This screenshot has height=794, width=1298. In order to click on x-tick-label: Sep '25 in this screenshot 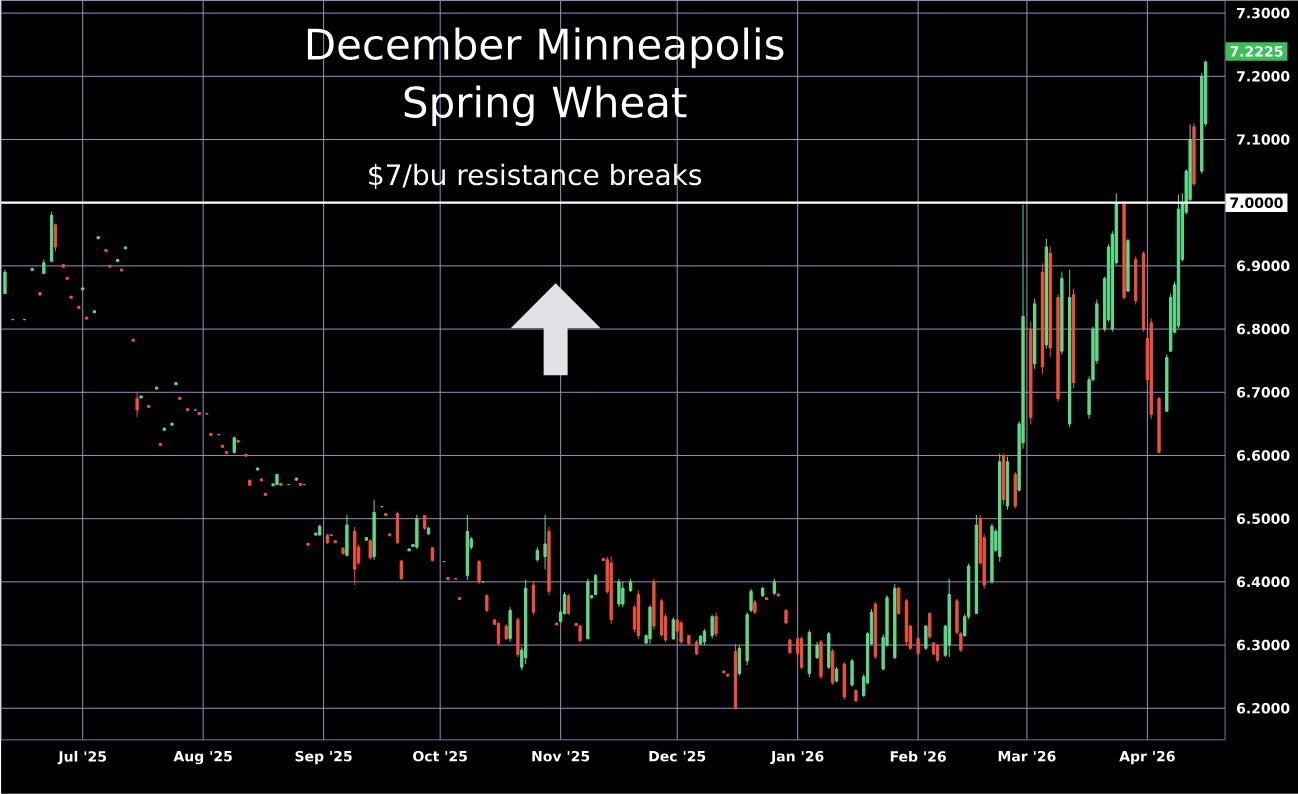, I will do `click(323, 758)`.